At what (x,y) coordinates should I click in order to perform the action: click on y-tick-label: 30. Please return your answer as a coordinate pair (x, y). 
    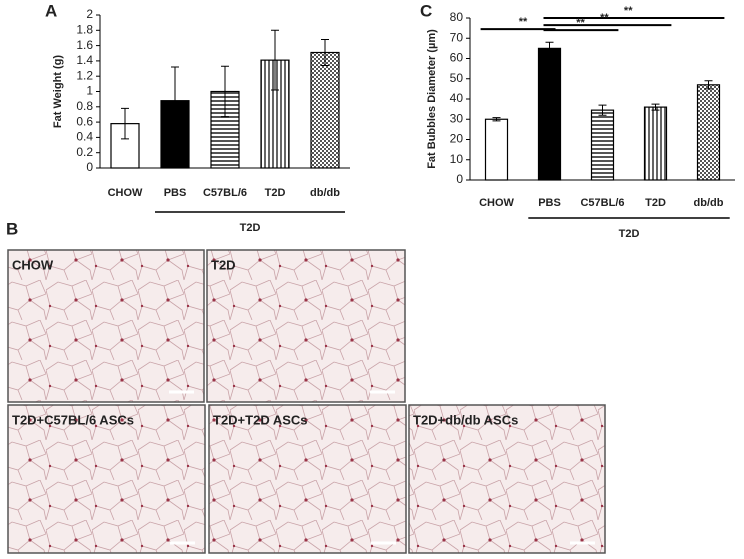
    Looking at the image, I should click on (457, 118).